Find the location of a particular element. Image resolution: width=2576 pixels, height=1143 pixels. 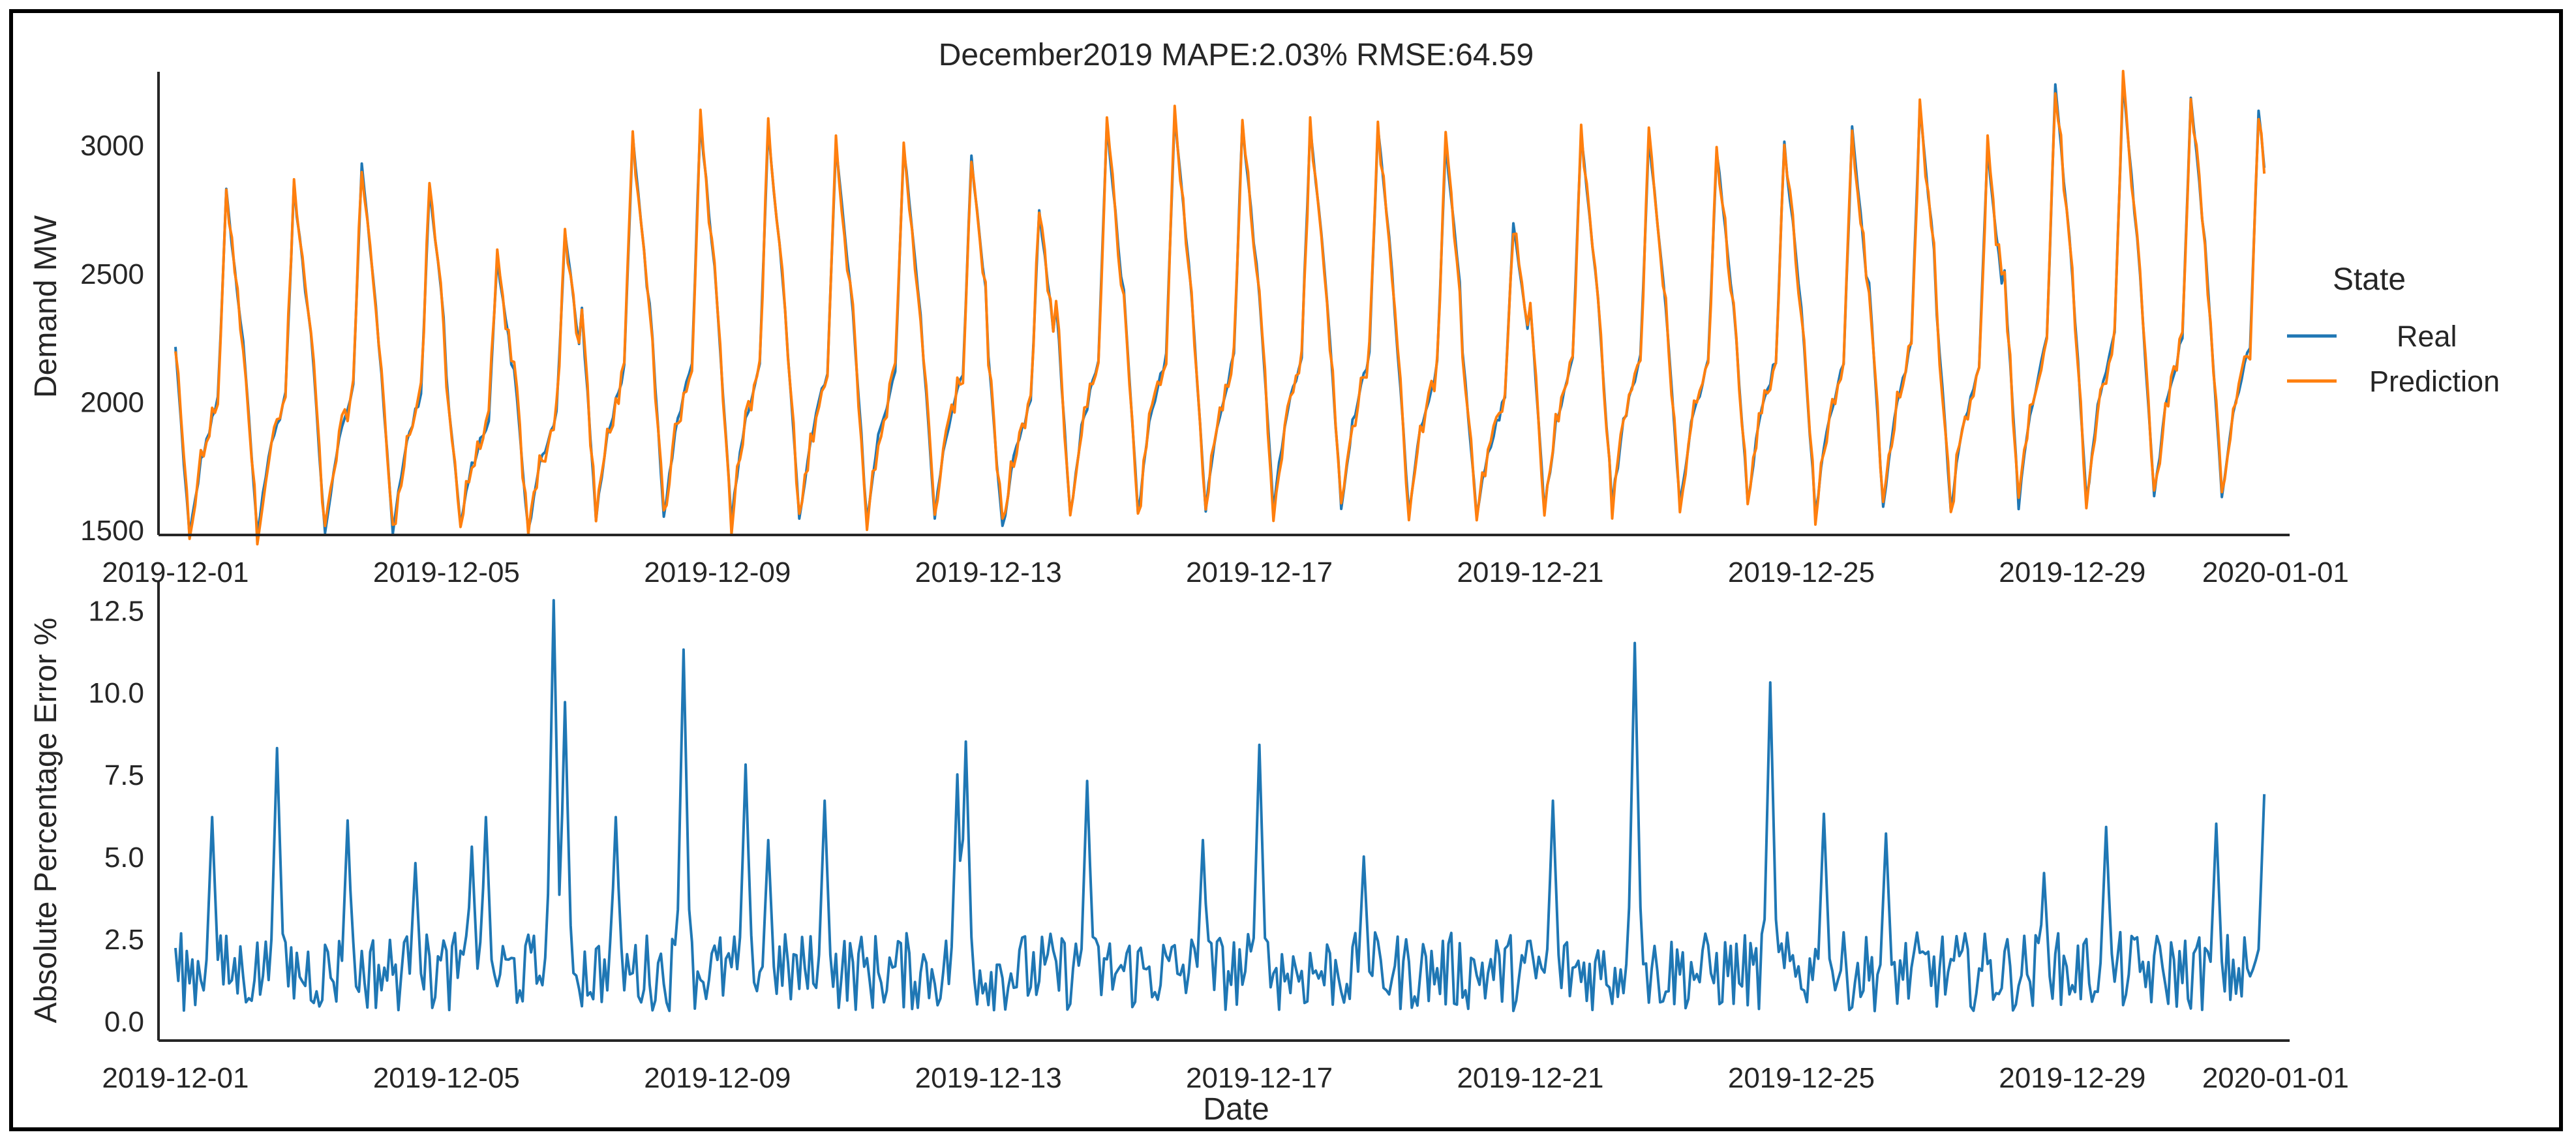

top-x-tick-label: 2019-12-05 is located at coordinates (447, 572).